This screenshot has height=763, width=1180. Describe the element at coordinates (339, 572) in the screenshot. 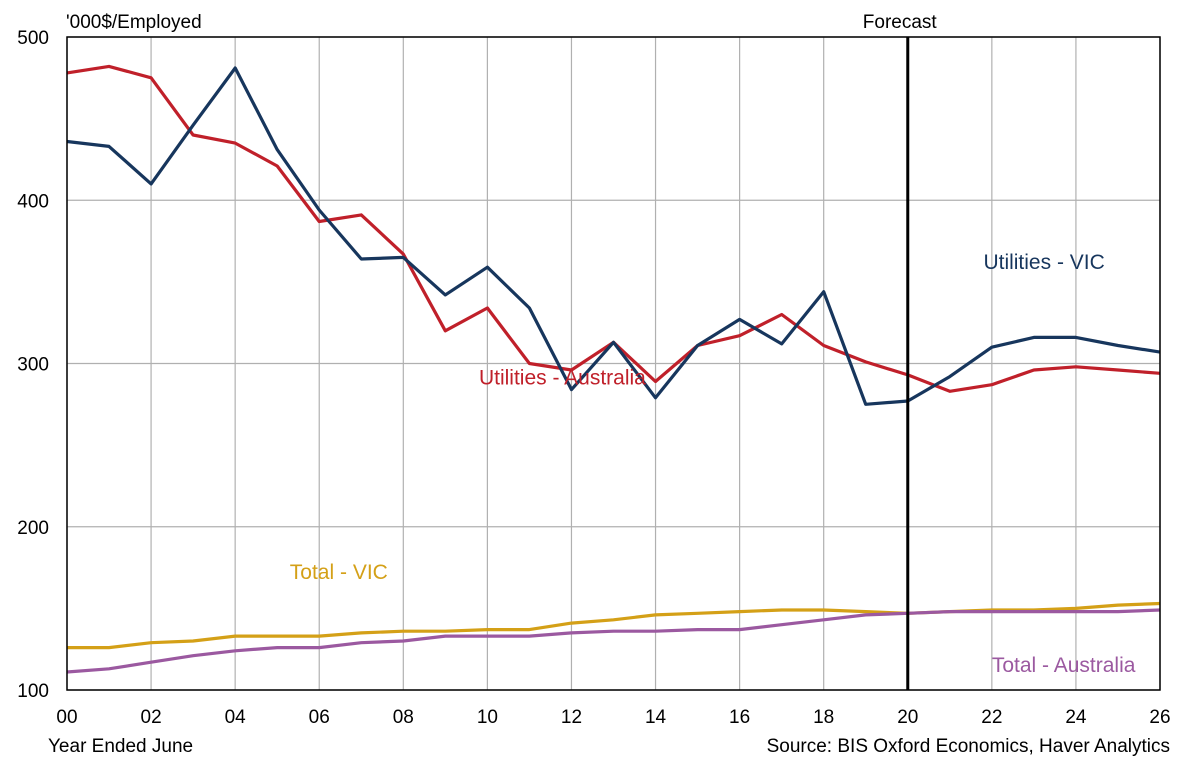

I see `series-label: Total - VIC` at that location.